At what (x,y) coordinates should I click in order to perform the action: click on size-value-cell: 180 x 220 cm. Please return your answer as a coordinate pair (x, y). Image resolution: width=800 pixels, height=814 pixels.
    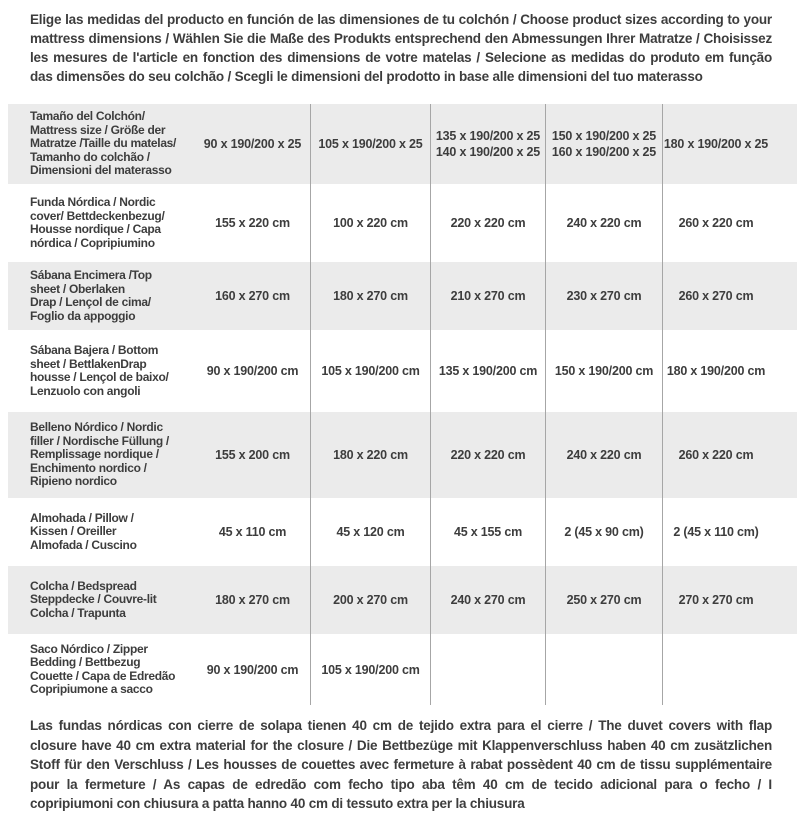
    Looking at the image, I should click on (370, 455).